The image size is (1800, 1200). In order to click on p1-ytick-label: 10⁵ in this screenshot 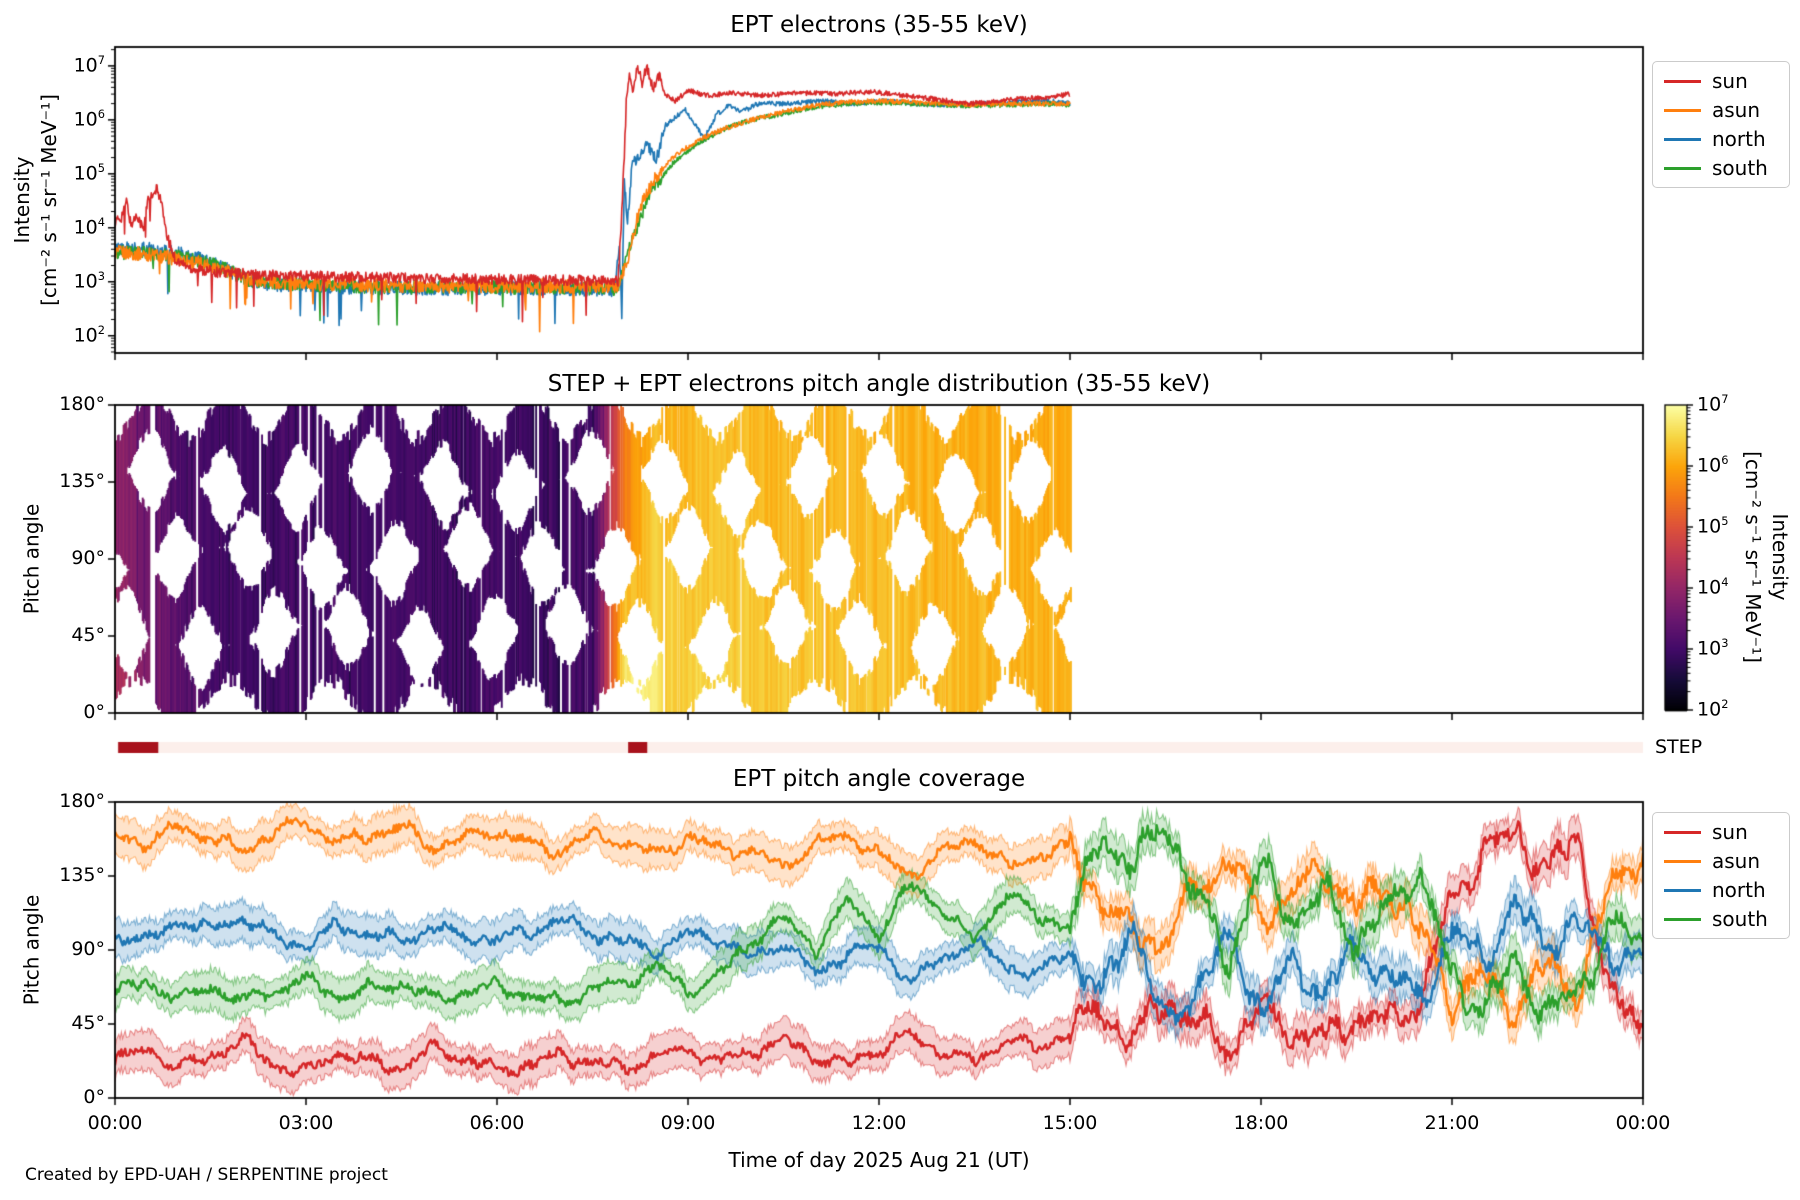, I will do `click(89, 172)`.